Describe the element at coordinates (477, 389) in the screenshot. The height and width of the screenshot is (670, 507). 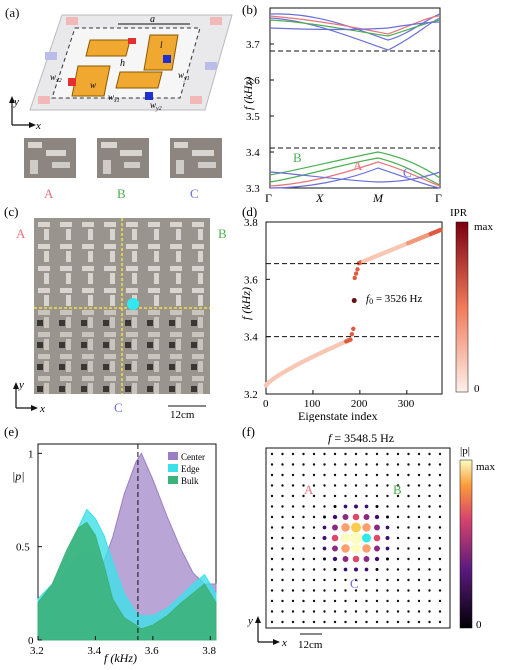
I see `ipr-colorbar-min: 0` at that location.